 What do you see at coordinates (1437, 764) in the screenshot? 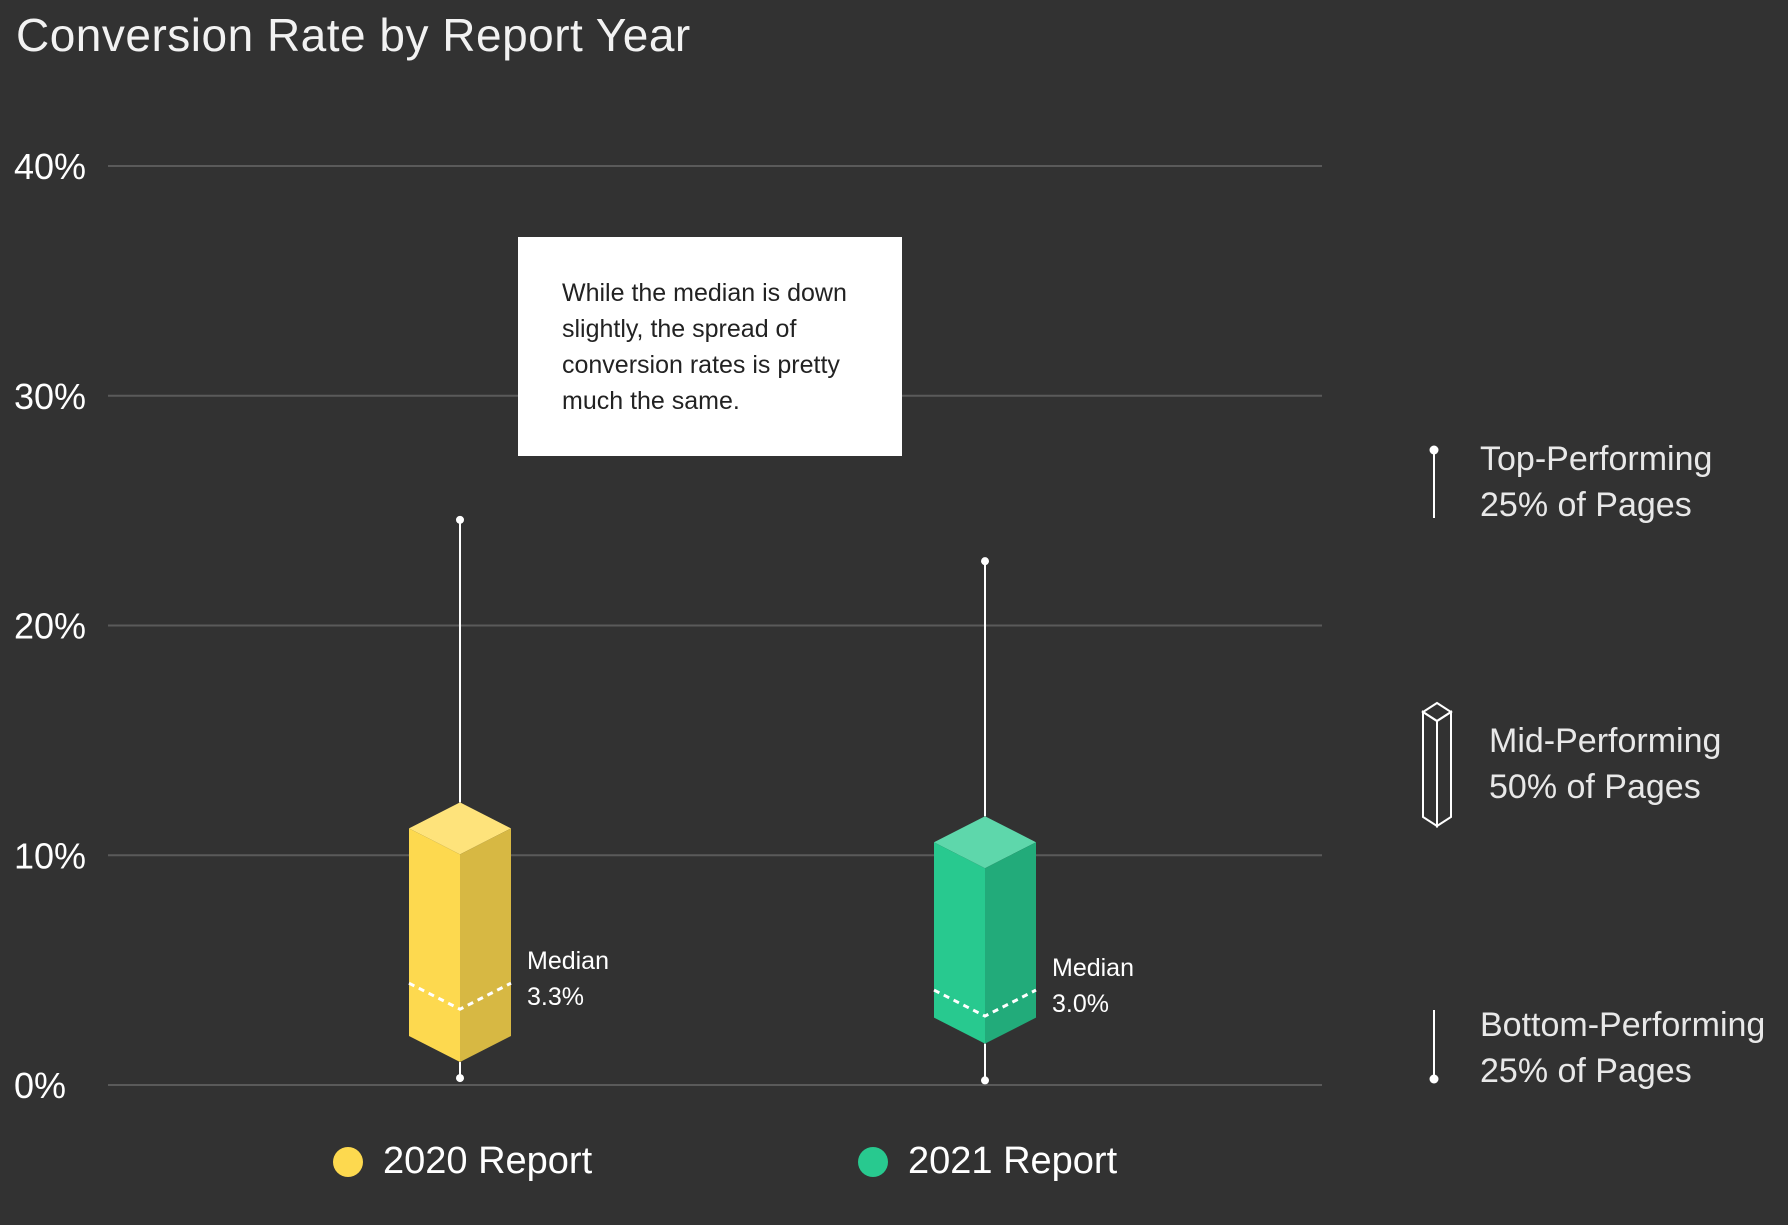
I see `mid-performing-icon` at bounding box center [1437, 764].